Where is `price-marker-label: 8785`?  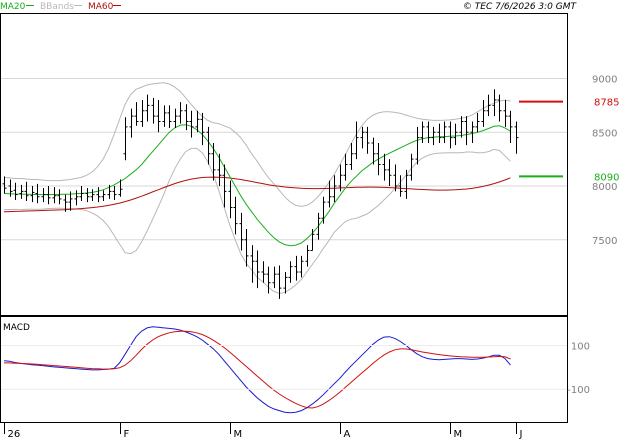
price-marker-label: 8785 is located at coordinates (606, 103).